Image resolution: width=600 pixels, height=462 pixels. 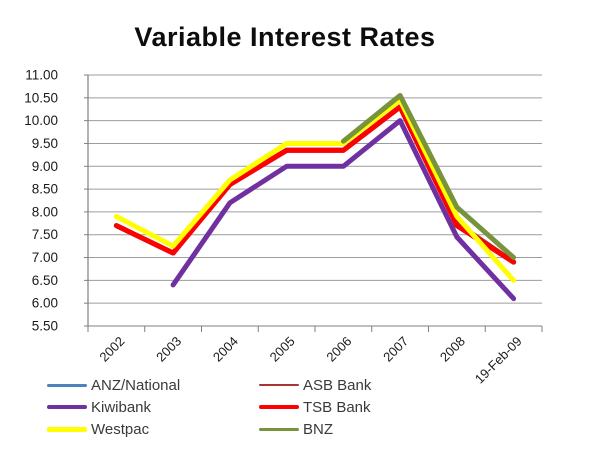 I want to click on legend-label: Kiwibank, so click(x=121, y=407).